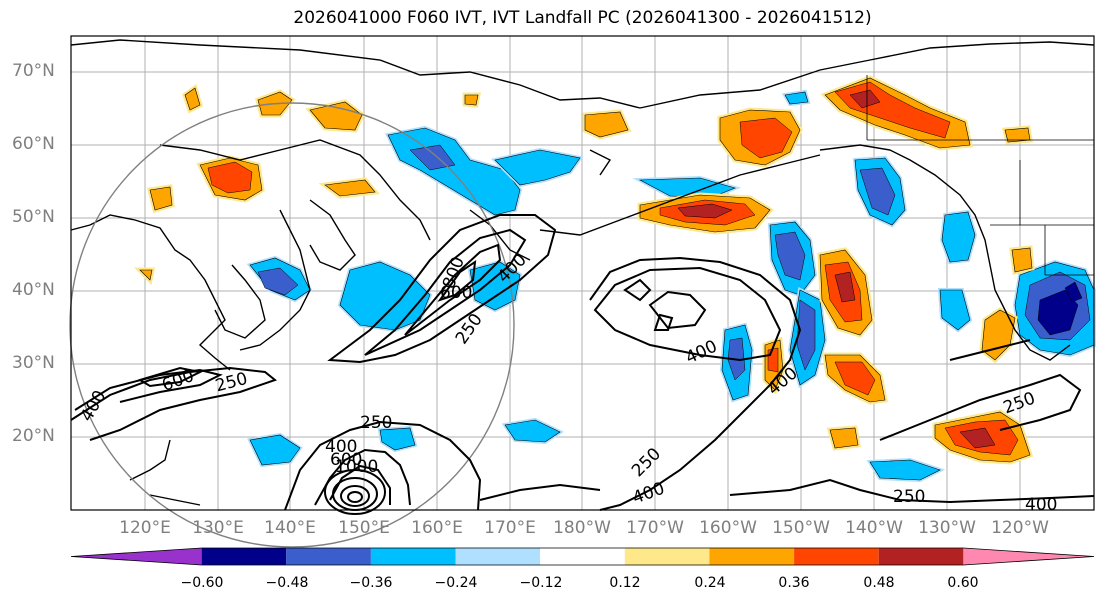 The image size is (1105, 604). I want to click on colorbar-tick-label: 0.48, so click(879, 583).